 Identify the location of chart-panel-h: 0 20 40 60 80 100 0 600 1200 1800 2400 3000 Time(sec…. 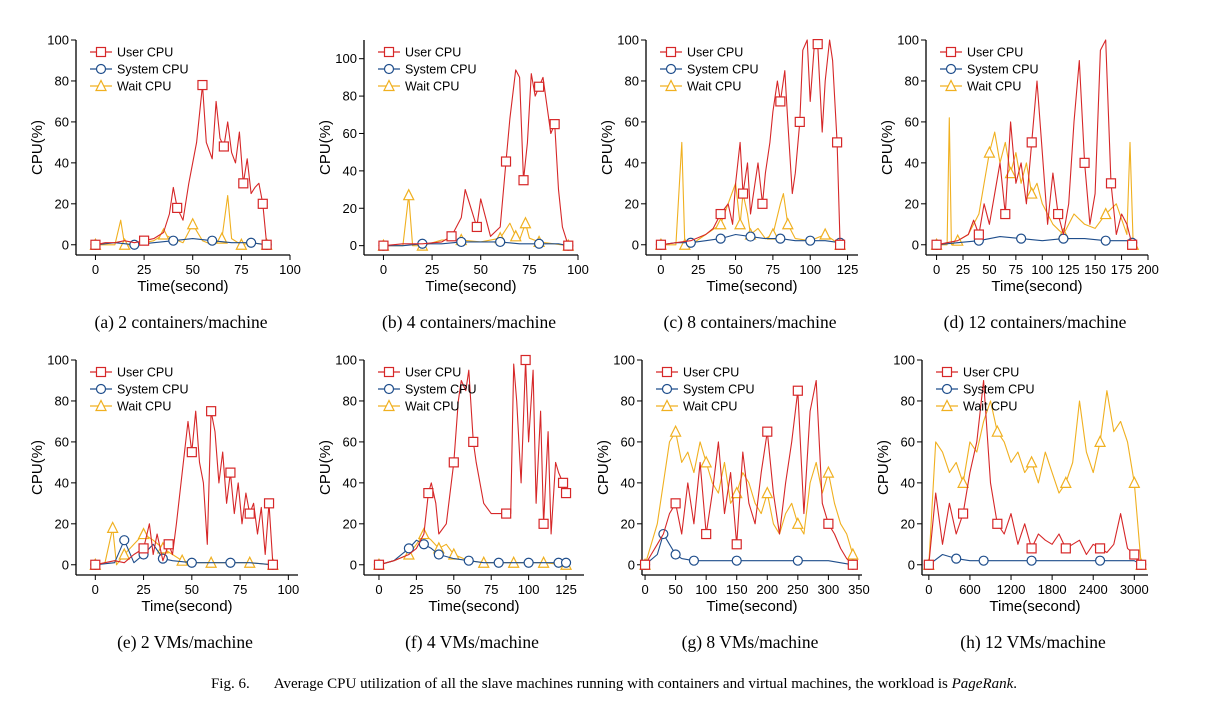
(1012, 503).